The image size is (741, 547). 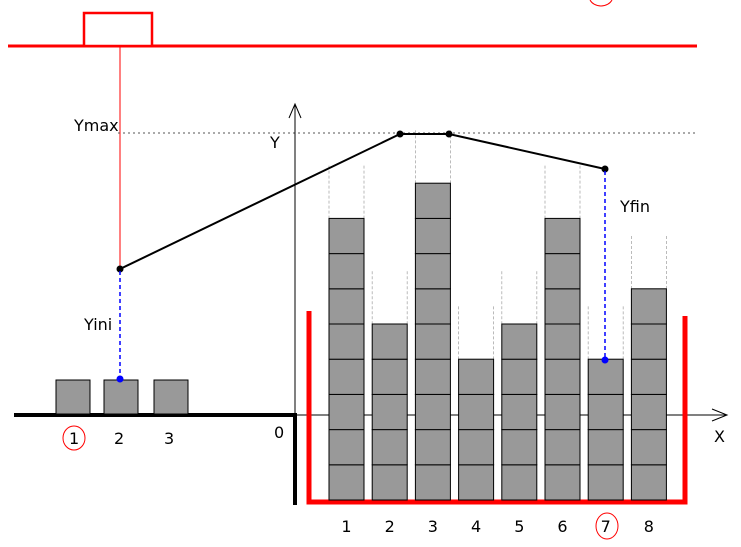 What do you see at coordinates (433, 526) in the screenshot?
I see `stack-label: 3` at bounding box center [433, 526].